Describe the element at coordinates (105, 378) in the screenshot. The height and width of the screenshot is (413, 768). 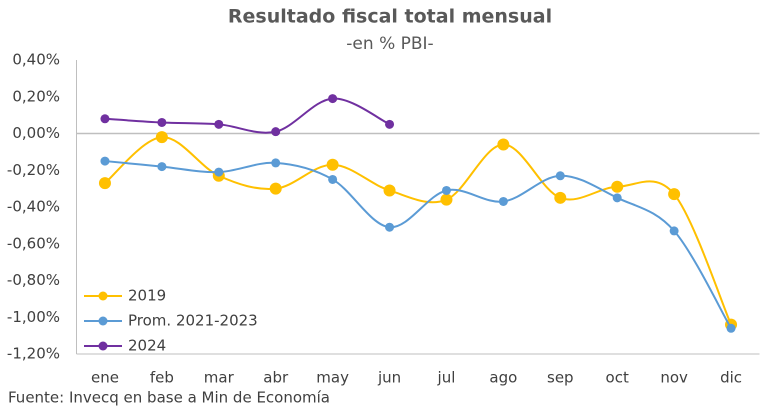
I see `x-tick-label: ene` at that location.